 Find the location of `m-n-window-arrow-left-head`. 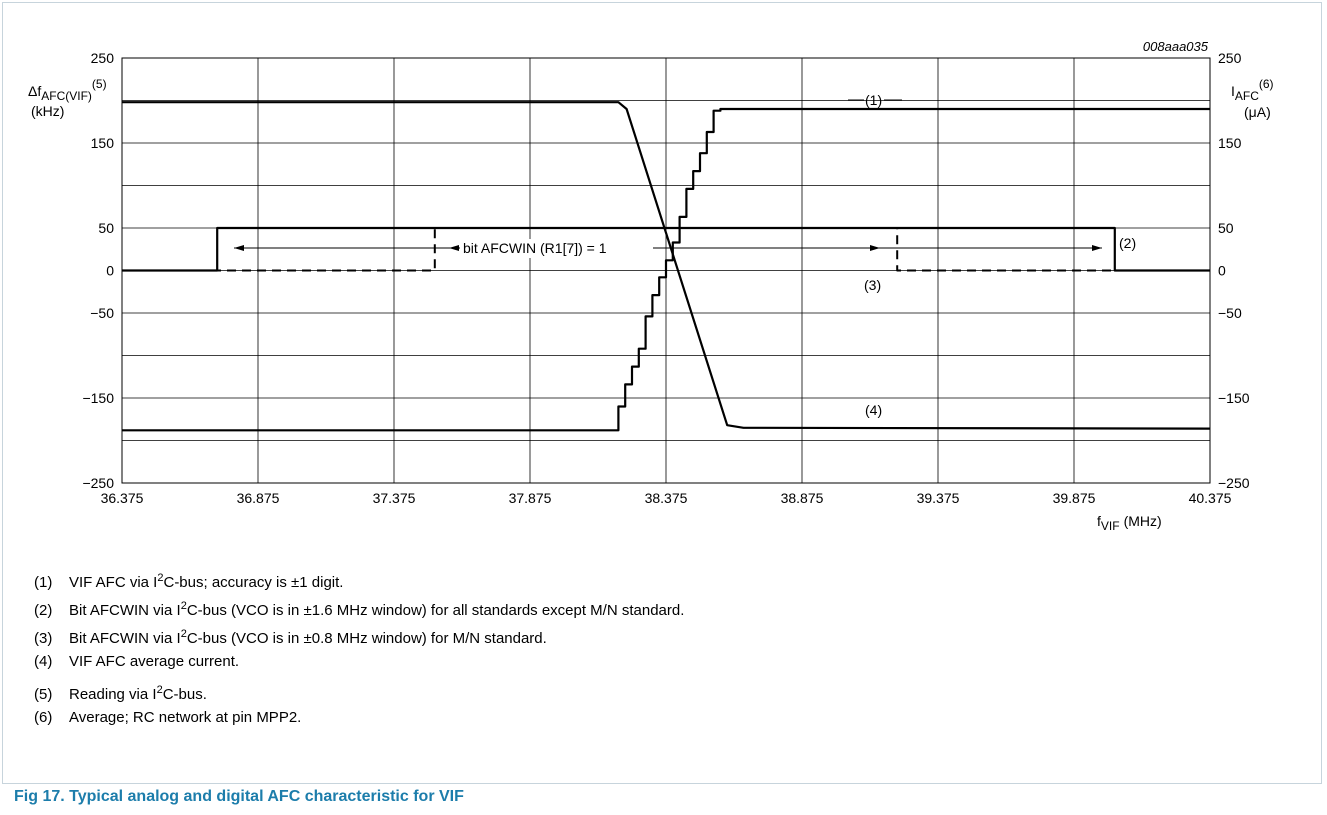

m-n-window-arrow-left-head is located at coordinates (454, 248).